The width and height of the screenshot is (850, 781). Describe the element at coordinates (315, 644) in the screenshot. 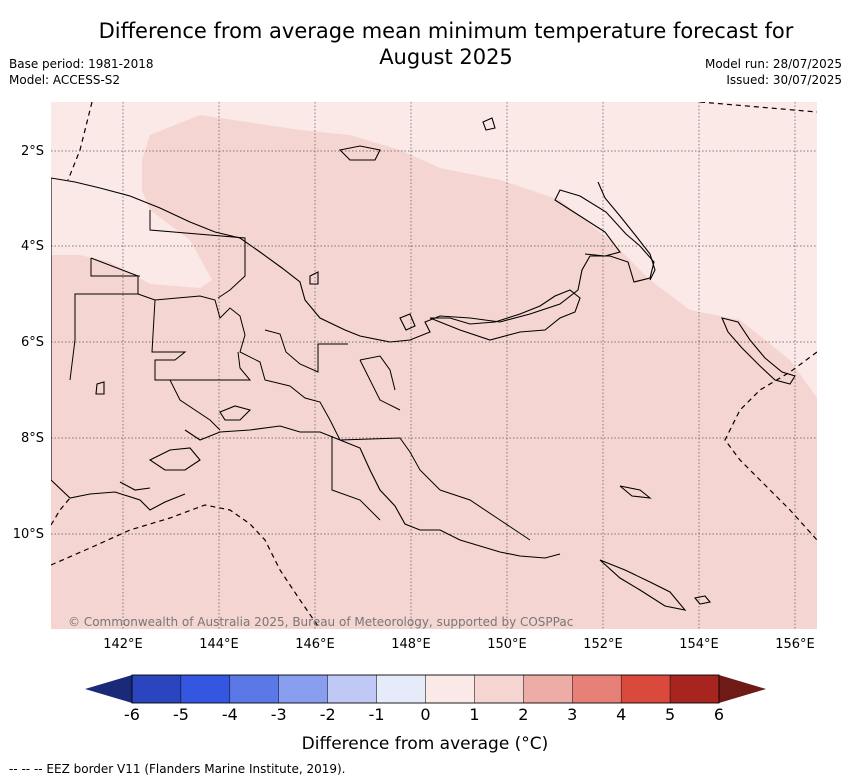

I see `lon-label: 146°E` at that location.